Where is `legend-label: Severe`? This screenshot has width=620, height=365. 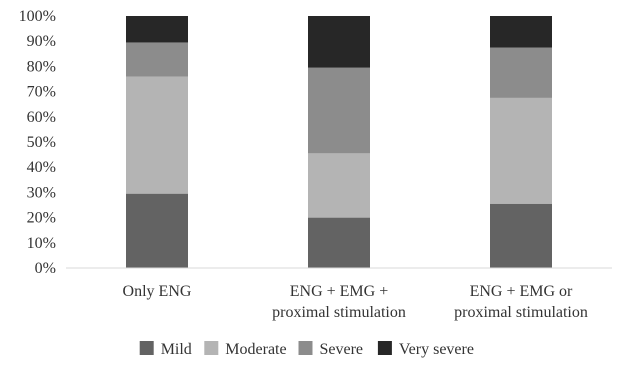 legend-label: Severe is located at coordinates (342, 349).